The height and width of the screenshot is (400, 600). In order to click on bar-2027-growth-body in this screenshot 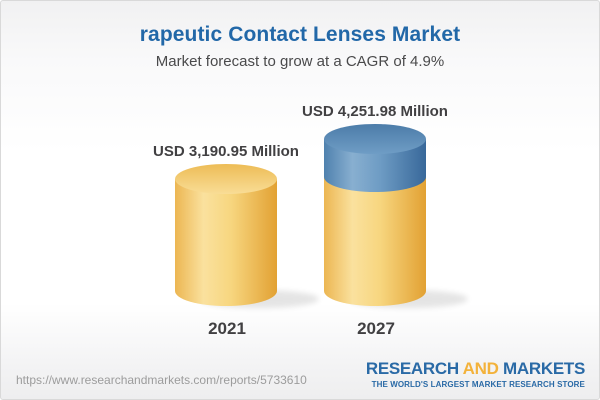, I will do `click(375, 165)`.